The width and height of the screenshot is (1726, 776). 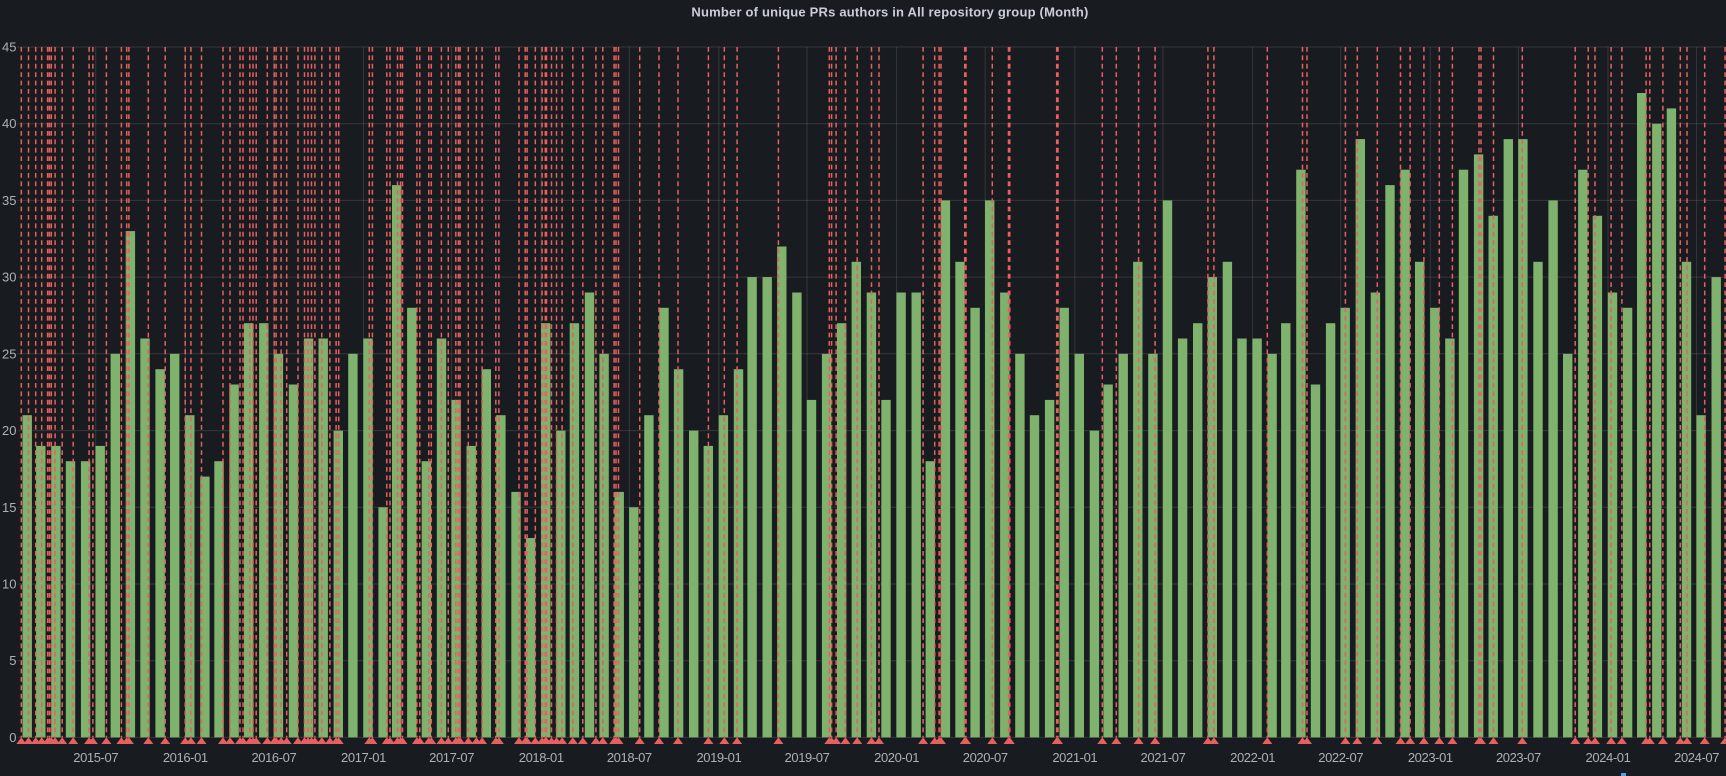 I want to click on svg-text: 2019-07, so click(x=807, y=757).